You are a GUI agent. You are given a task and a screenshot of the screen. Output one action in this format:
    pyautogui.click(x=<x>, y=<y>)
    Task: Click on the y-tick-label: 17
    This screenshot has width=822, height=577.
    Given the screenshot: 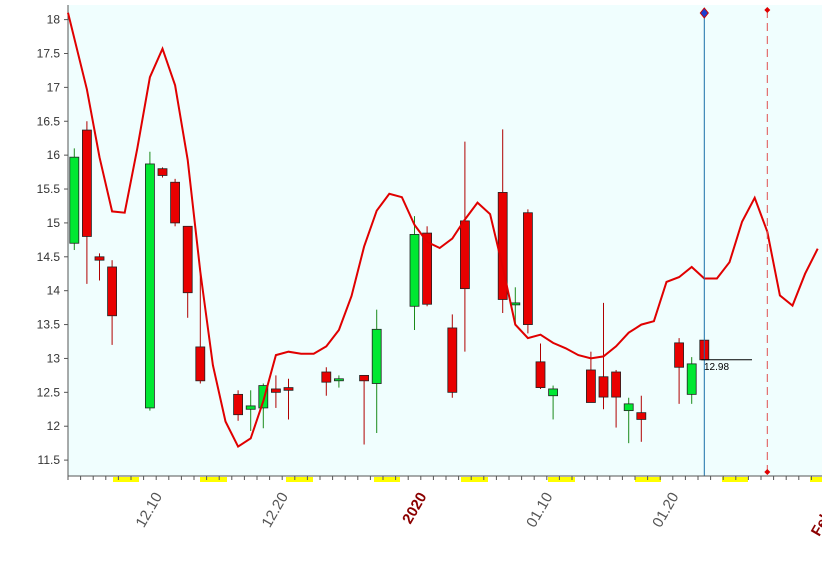 What is the action you would take?
    pyautogui.click(x=54, y=87)
    